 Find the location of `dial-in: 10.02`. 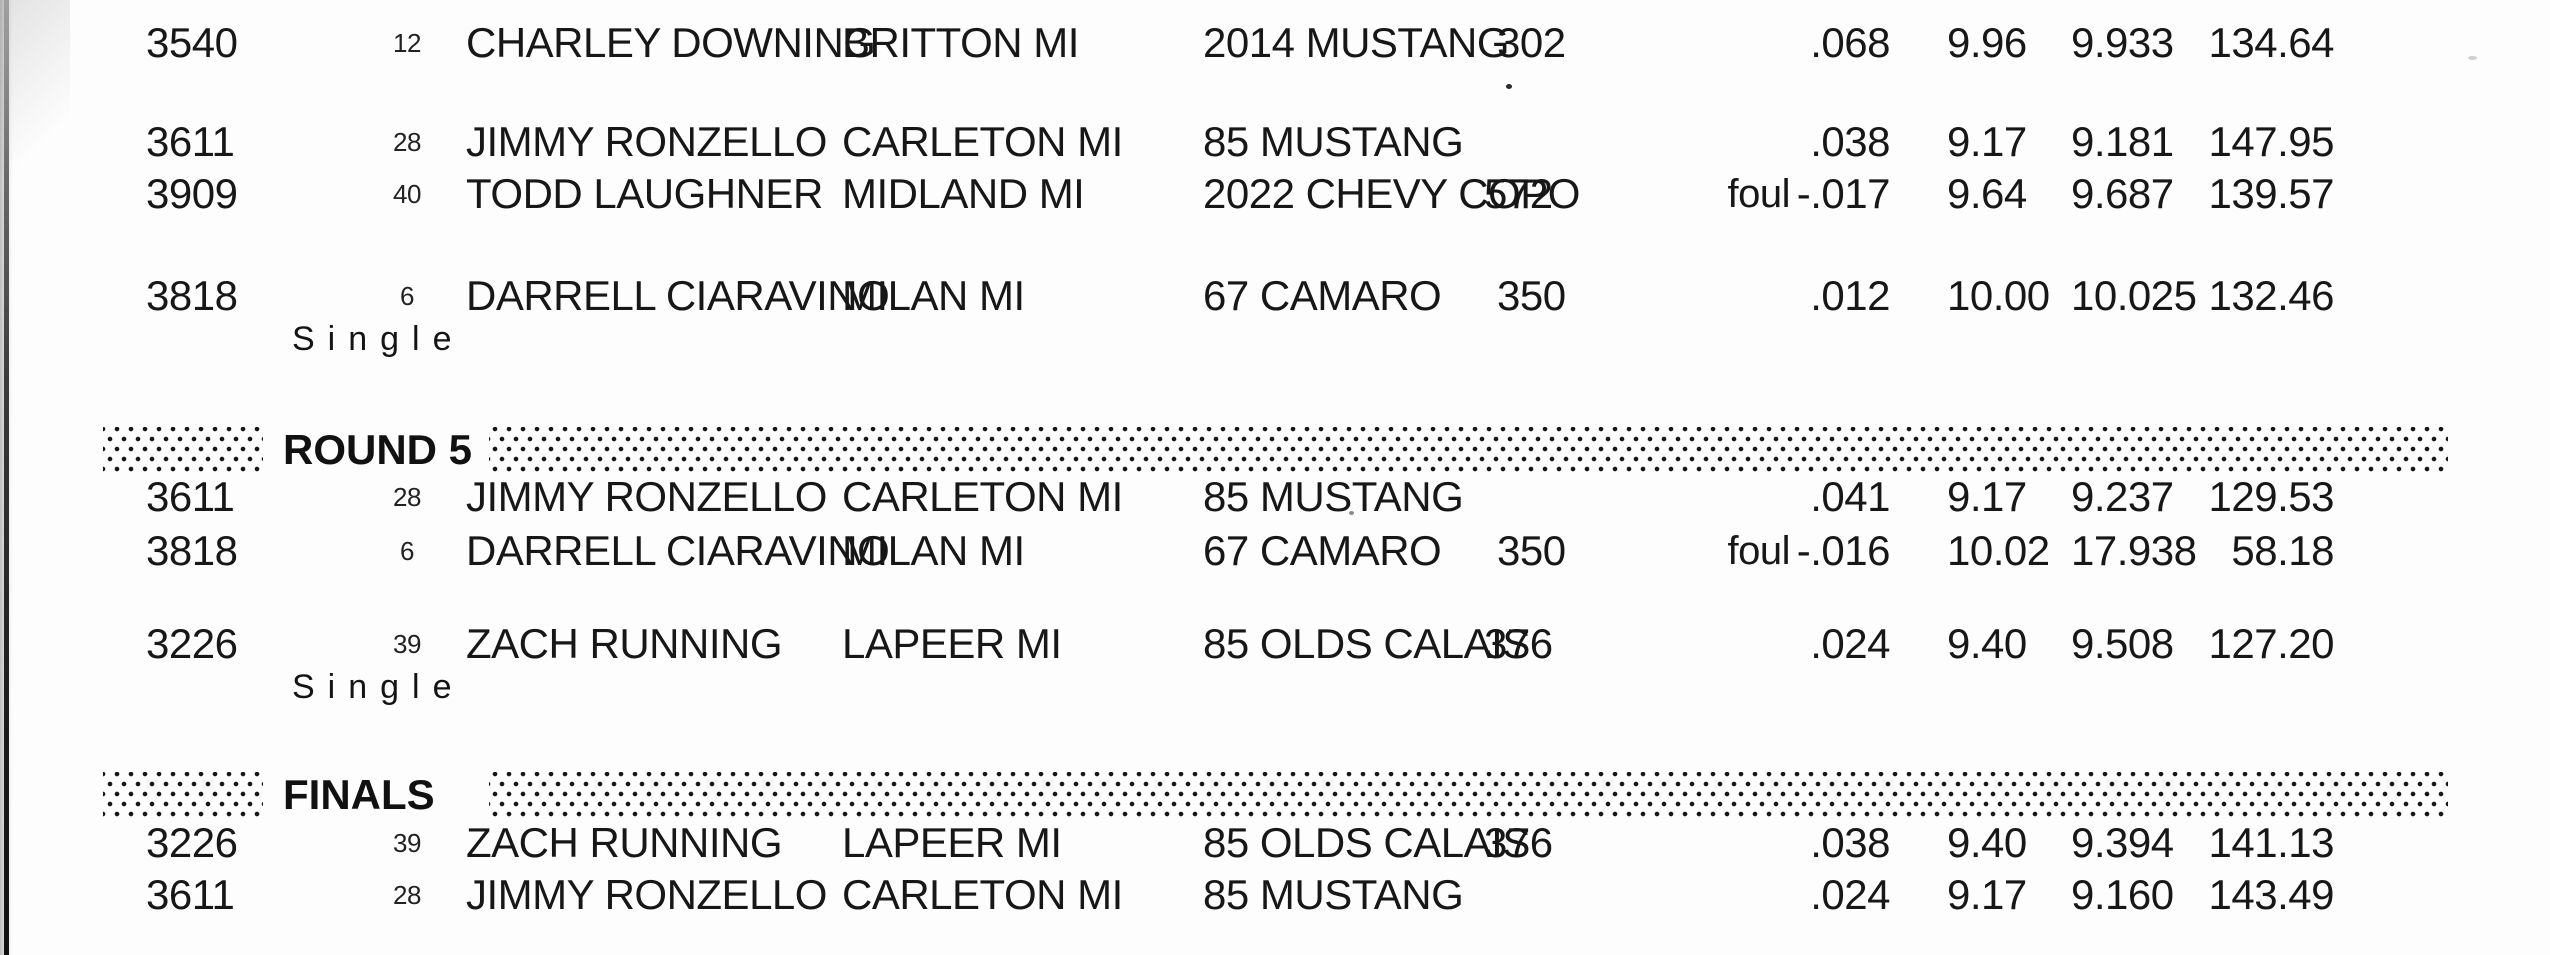

dial-in: 10.02 is located at coordinates (1998, 550).